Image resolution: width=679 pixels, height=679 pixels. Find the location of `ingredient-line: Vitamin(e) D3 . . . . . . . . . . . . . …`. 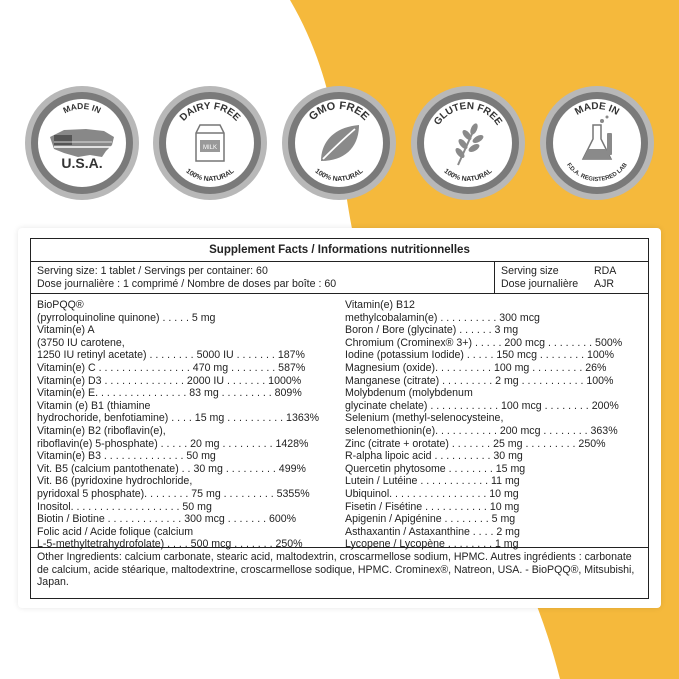

ingredient-line: Vitamin(e) D3 . . . . . . . . . . . . . … is located at coordinates (169, 380).